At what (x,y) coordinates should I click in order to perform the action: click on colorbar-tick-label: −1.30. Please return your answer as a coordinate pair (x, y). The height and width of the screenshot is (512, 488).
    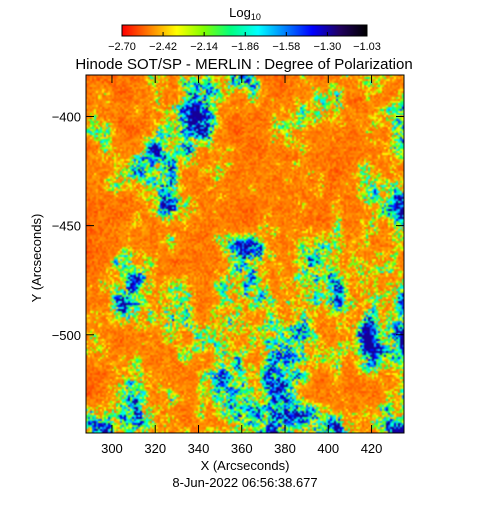
    Looking at the image, I should click on (327, 47).